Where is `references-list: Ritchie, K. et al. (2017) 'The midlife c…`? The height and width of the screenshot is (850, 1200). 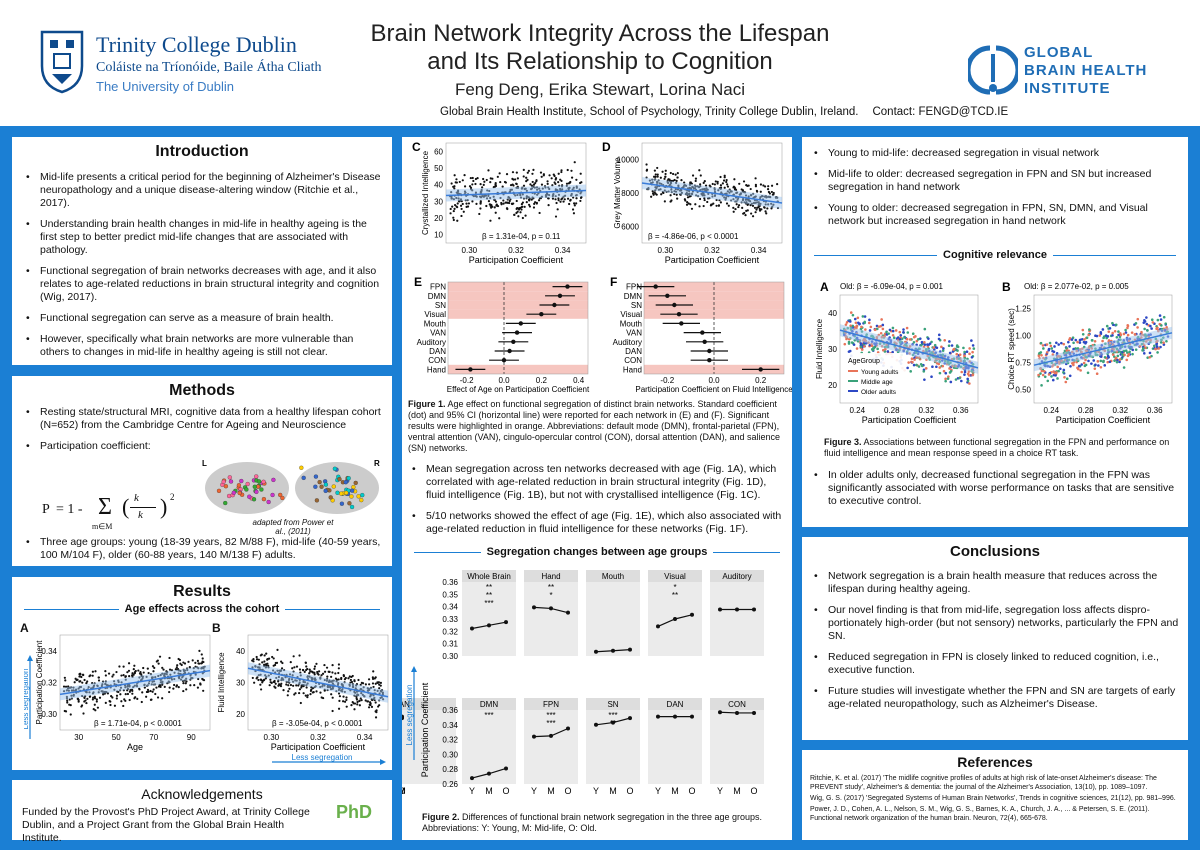 references-list: Ritchie, K. et al. (2017) 'The midlife c… is located at coordinates (995, 798).